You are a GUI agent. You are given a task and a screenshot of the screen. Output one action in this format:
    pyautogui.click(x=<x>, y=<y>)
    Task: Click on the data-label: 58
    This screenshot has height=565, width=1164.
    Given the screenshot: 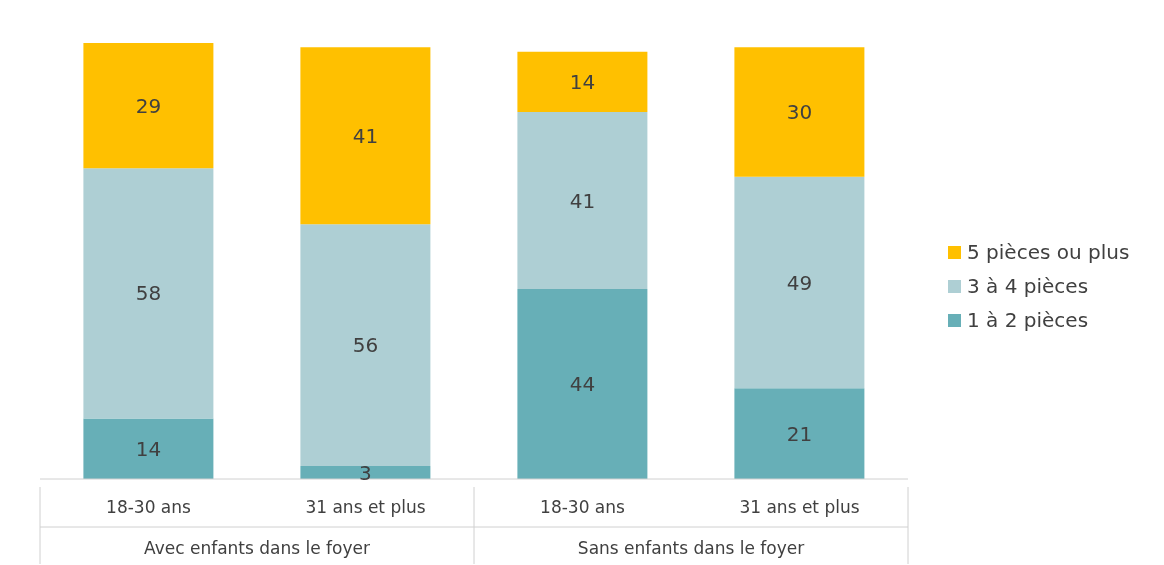 What is the action you would take?
    pyautogui.click(x=148, y=293)
    